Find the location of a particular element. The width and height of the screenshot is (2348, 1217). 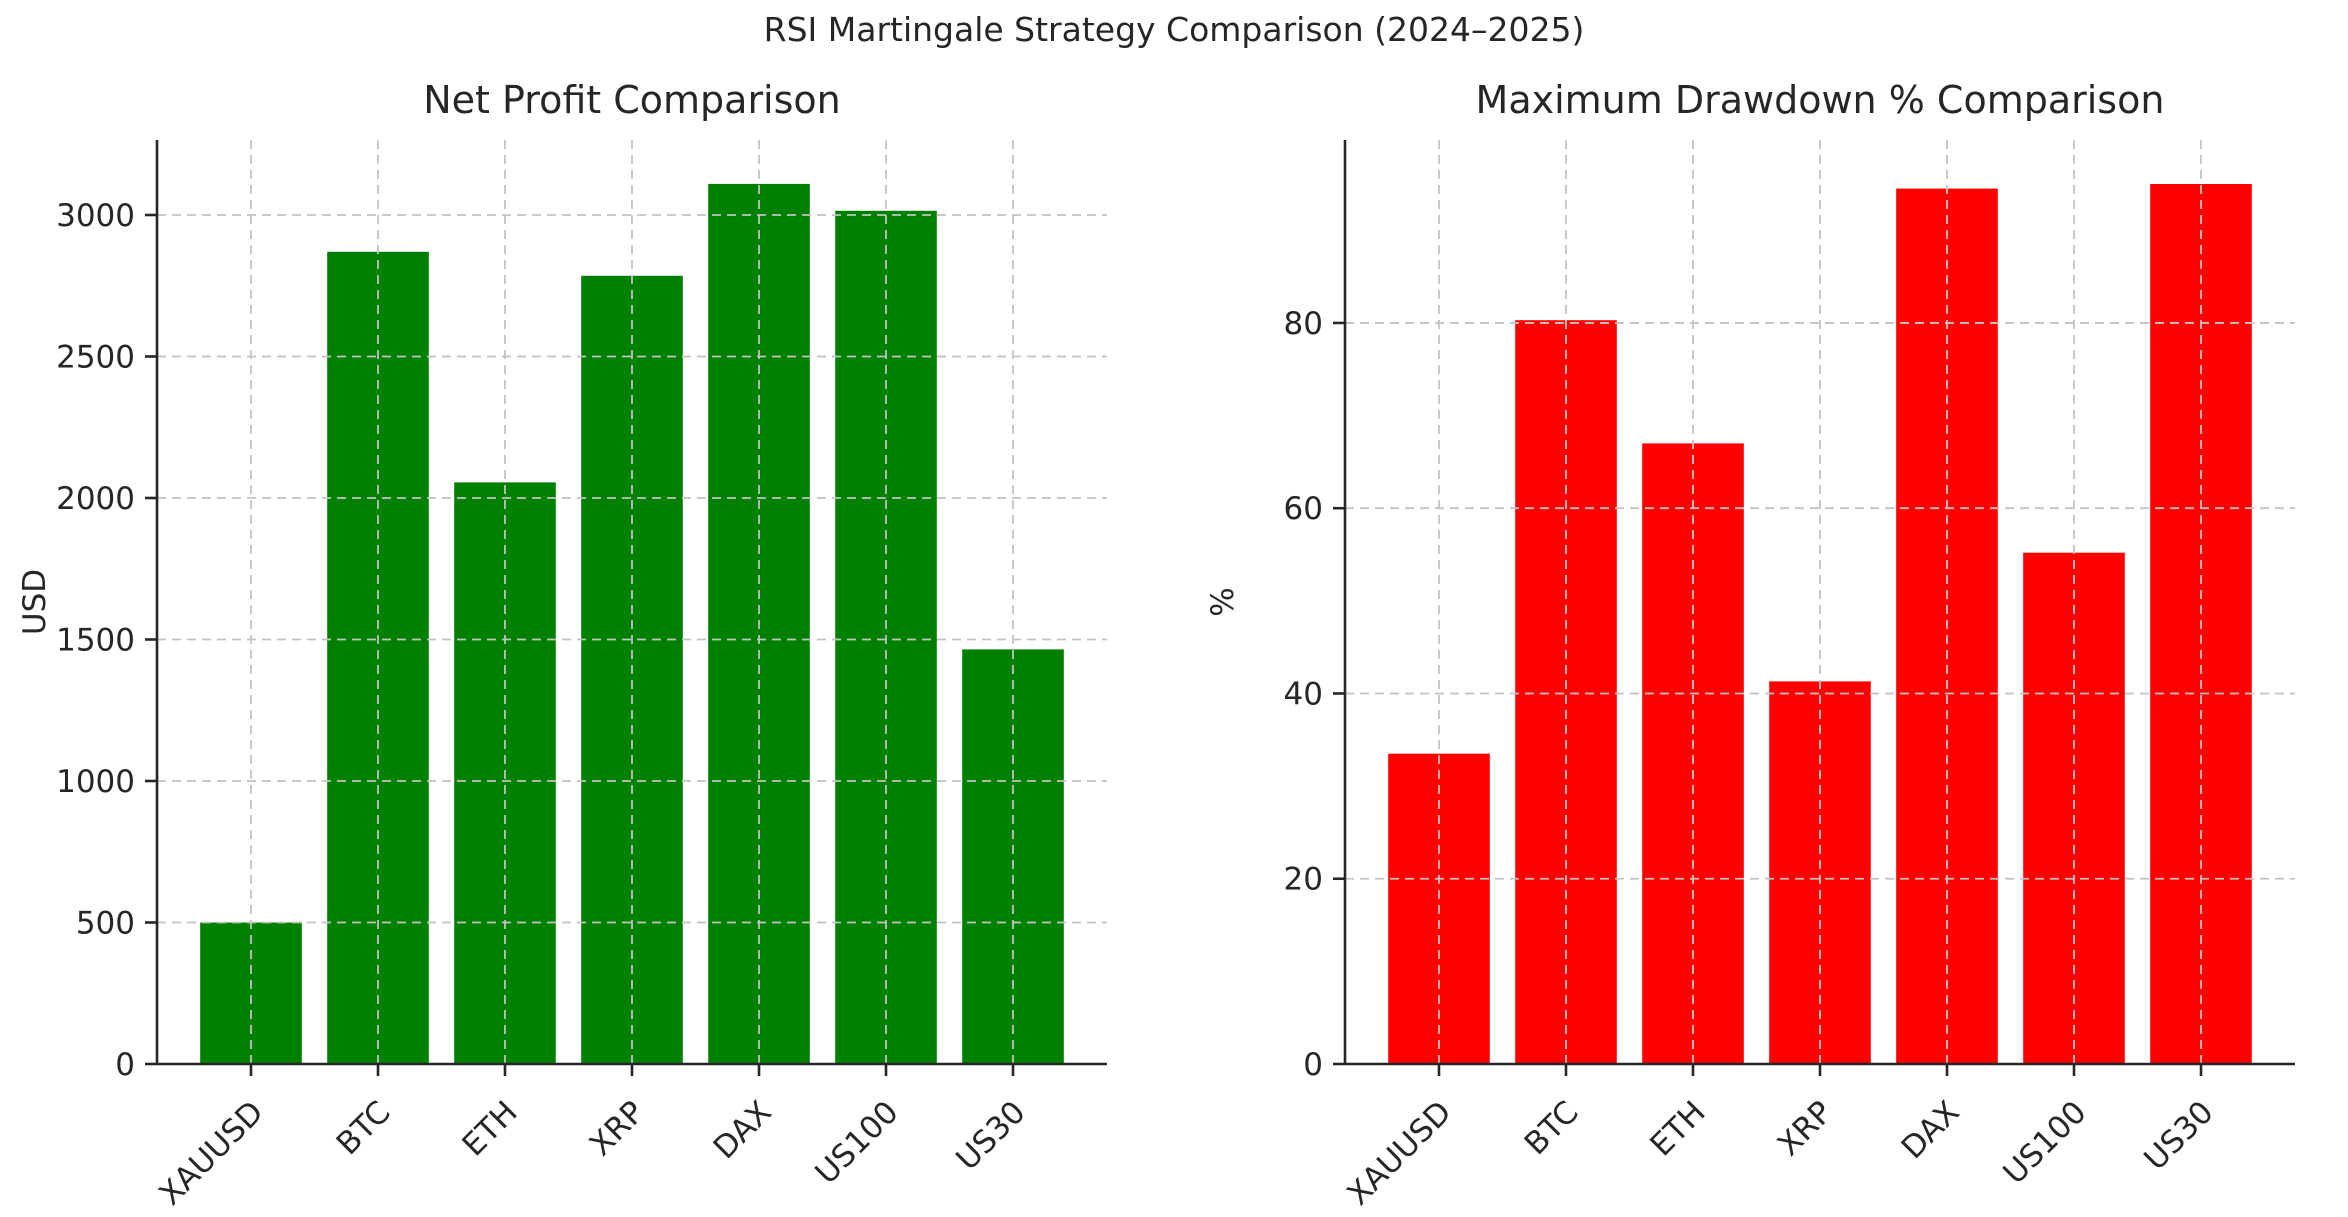

y-tick-label: 60 is located at coordinates (1303, 509).